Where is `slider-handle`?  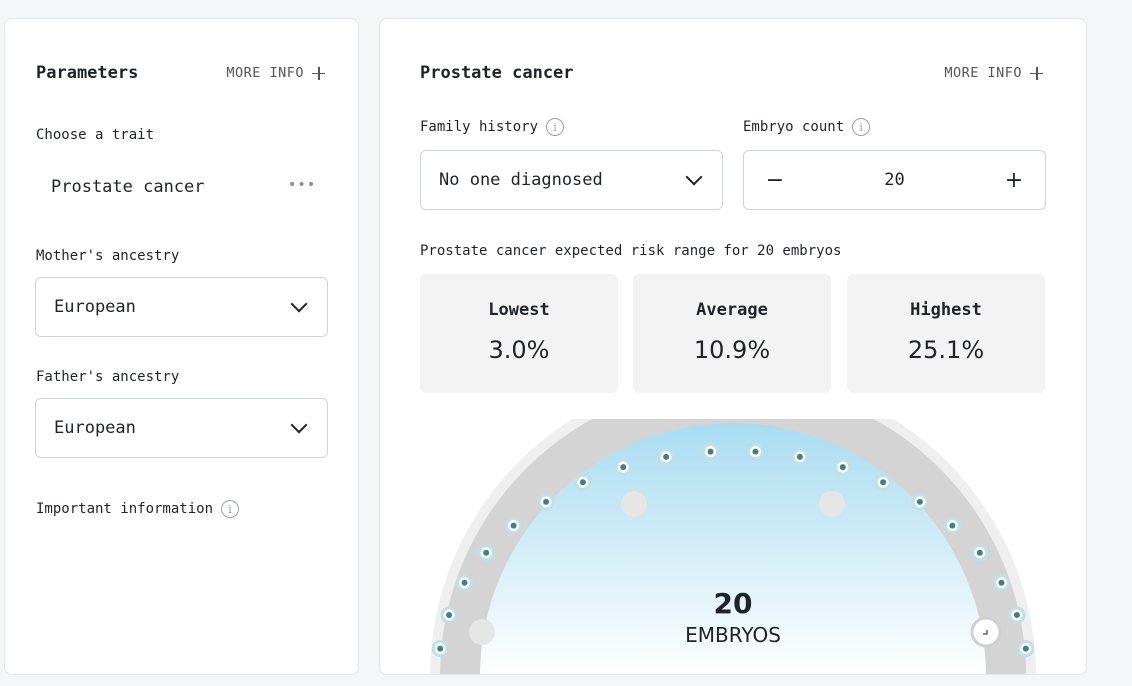
slider-handle is located at coordinates (986, 632).